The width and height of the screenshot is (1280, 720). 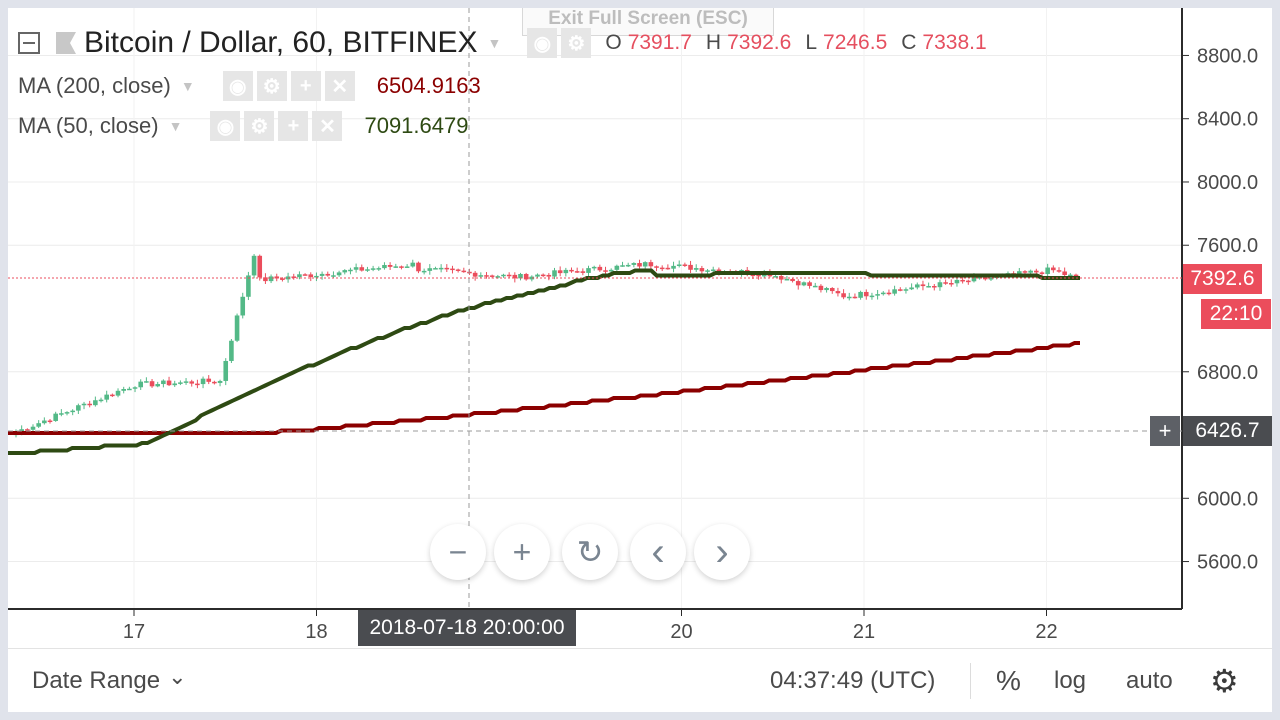 What do you see at coordinates (1149, 680) in the screenshot?
I see `auto-toggle: auto` at bounding box center [1149, 680].